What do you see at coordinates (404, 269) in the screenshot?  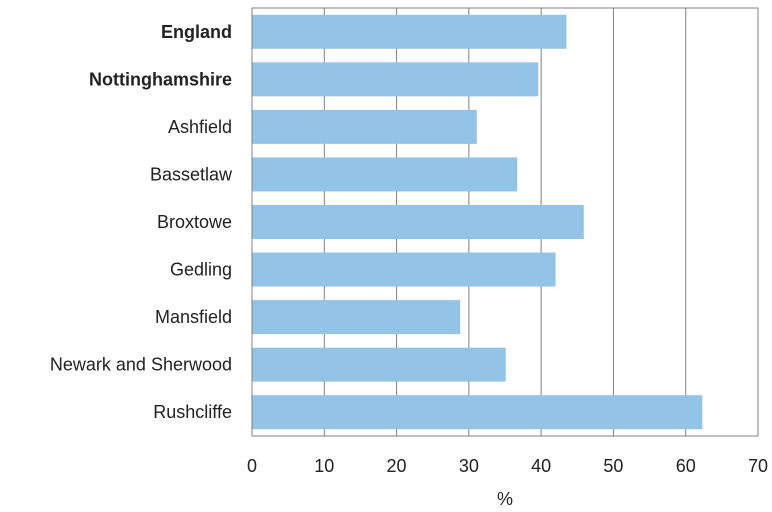 I see `bar-gedling` at bounding box center [404, 269].